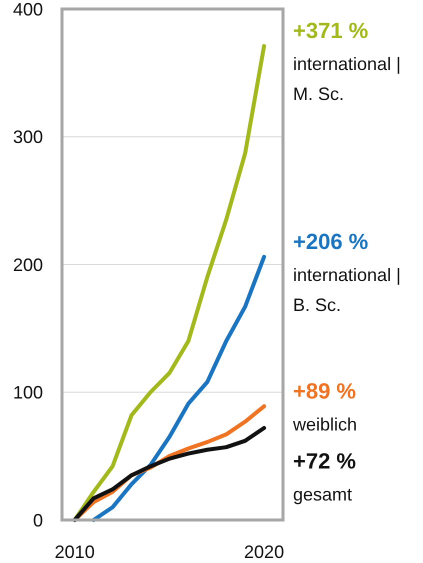 This screenshot has height=563, width=423. What do you see at coordinates (325, 424) in the screenshot?
I see `series-label: weiblich` at bounding box center [325, 424].